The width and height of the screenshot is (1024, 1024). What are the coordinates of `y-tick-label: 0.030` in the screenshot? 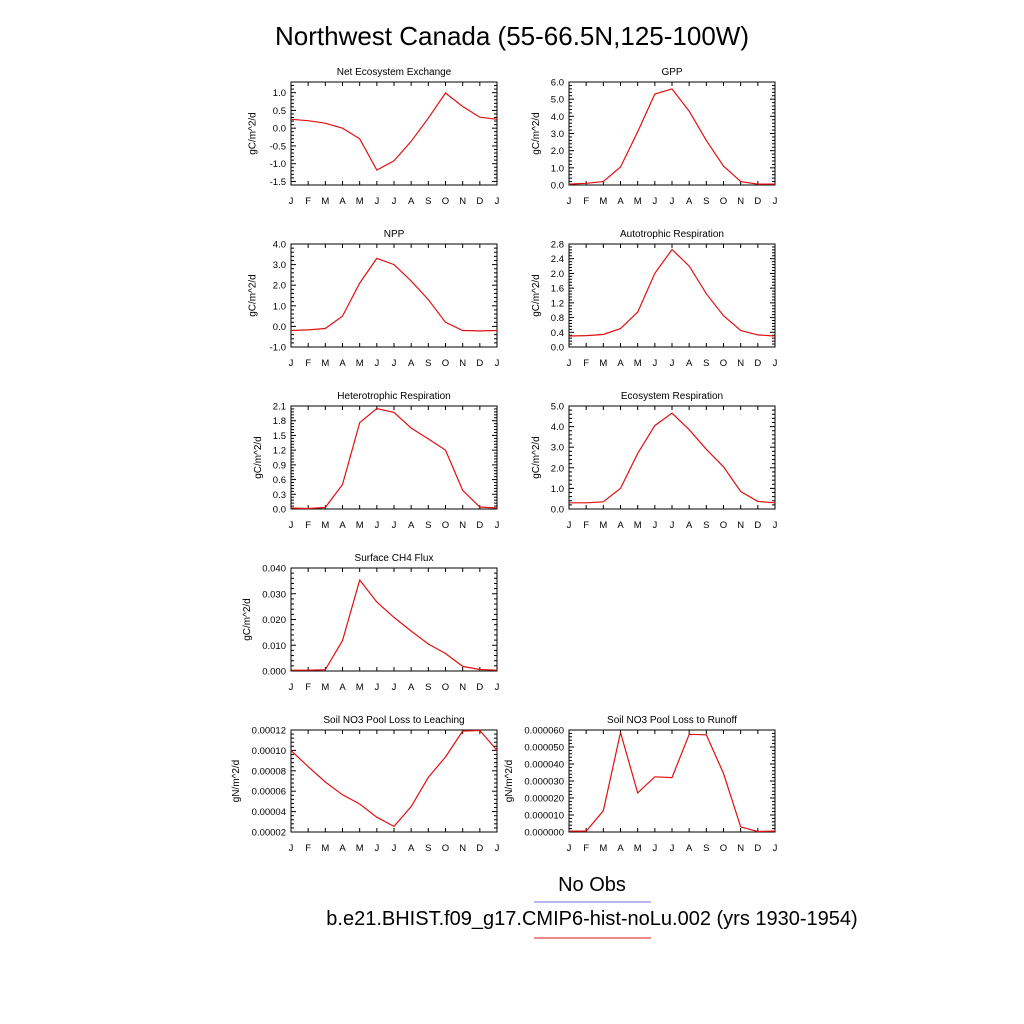 It's located at (274, 594).